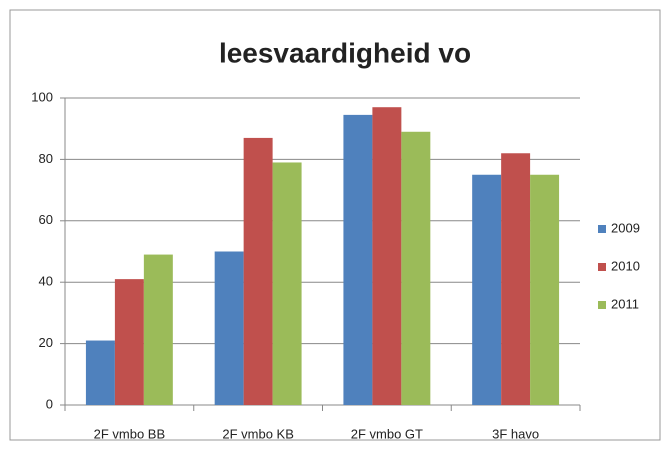 The width and height of the screenshot is (672, 456). I want to click on y-tick-label: 20, so click(46, 342).